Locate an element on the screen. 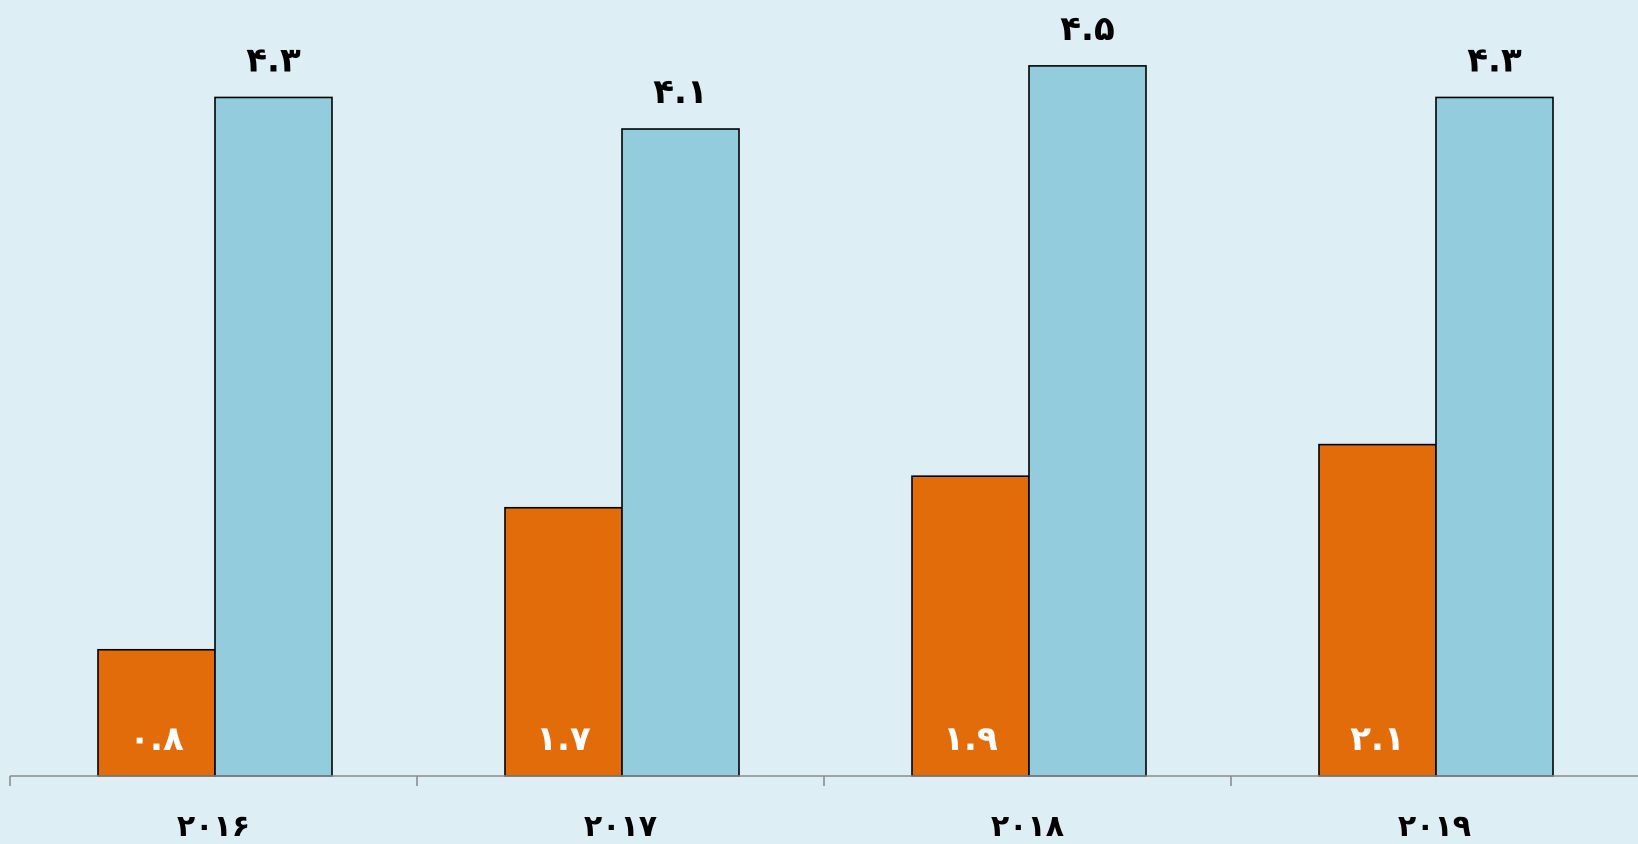  x-tick-label-2: ۲۰۱۸ is located at coordinates (1027, 826).